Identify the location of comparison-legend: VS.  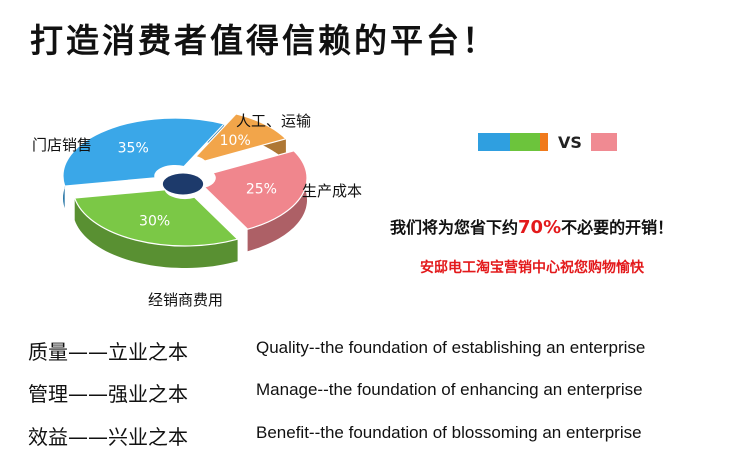
(547, 142).